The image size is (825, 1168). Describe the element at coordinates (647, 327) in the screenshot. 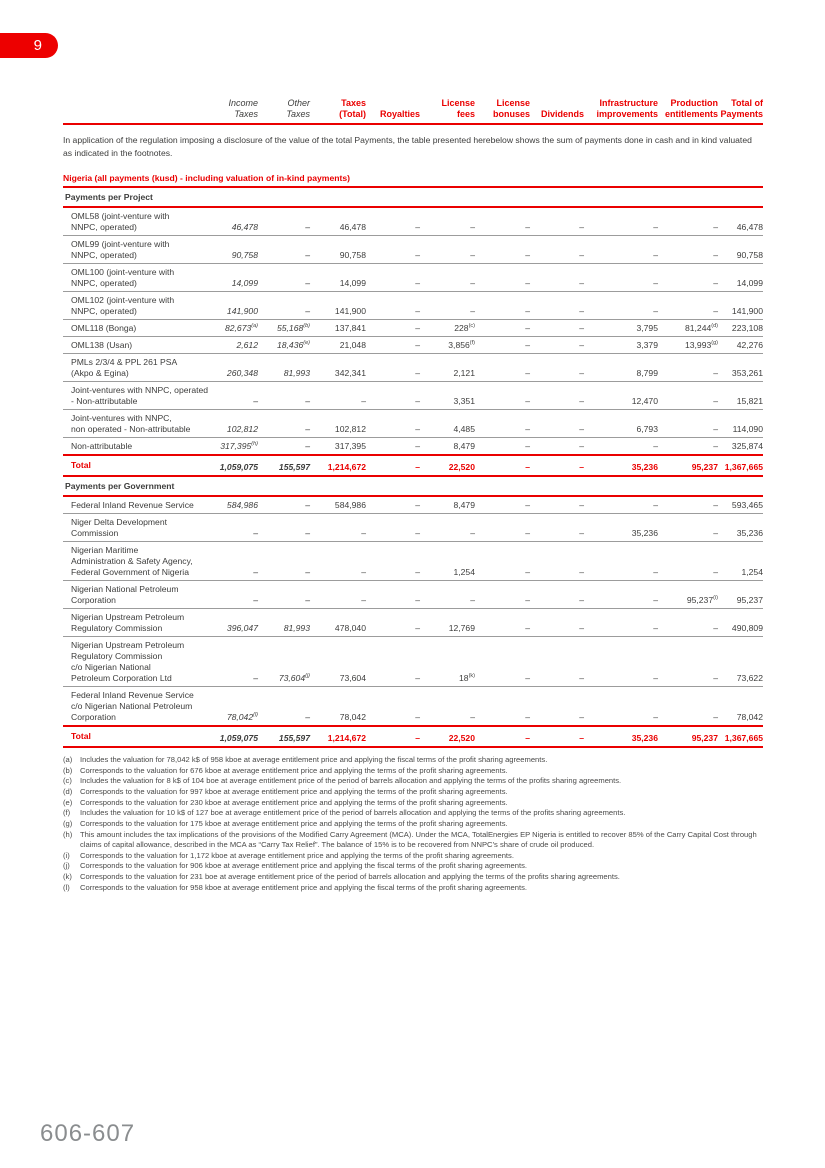

I see `cell-value: 3,795` at that location.